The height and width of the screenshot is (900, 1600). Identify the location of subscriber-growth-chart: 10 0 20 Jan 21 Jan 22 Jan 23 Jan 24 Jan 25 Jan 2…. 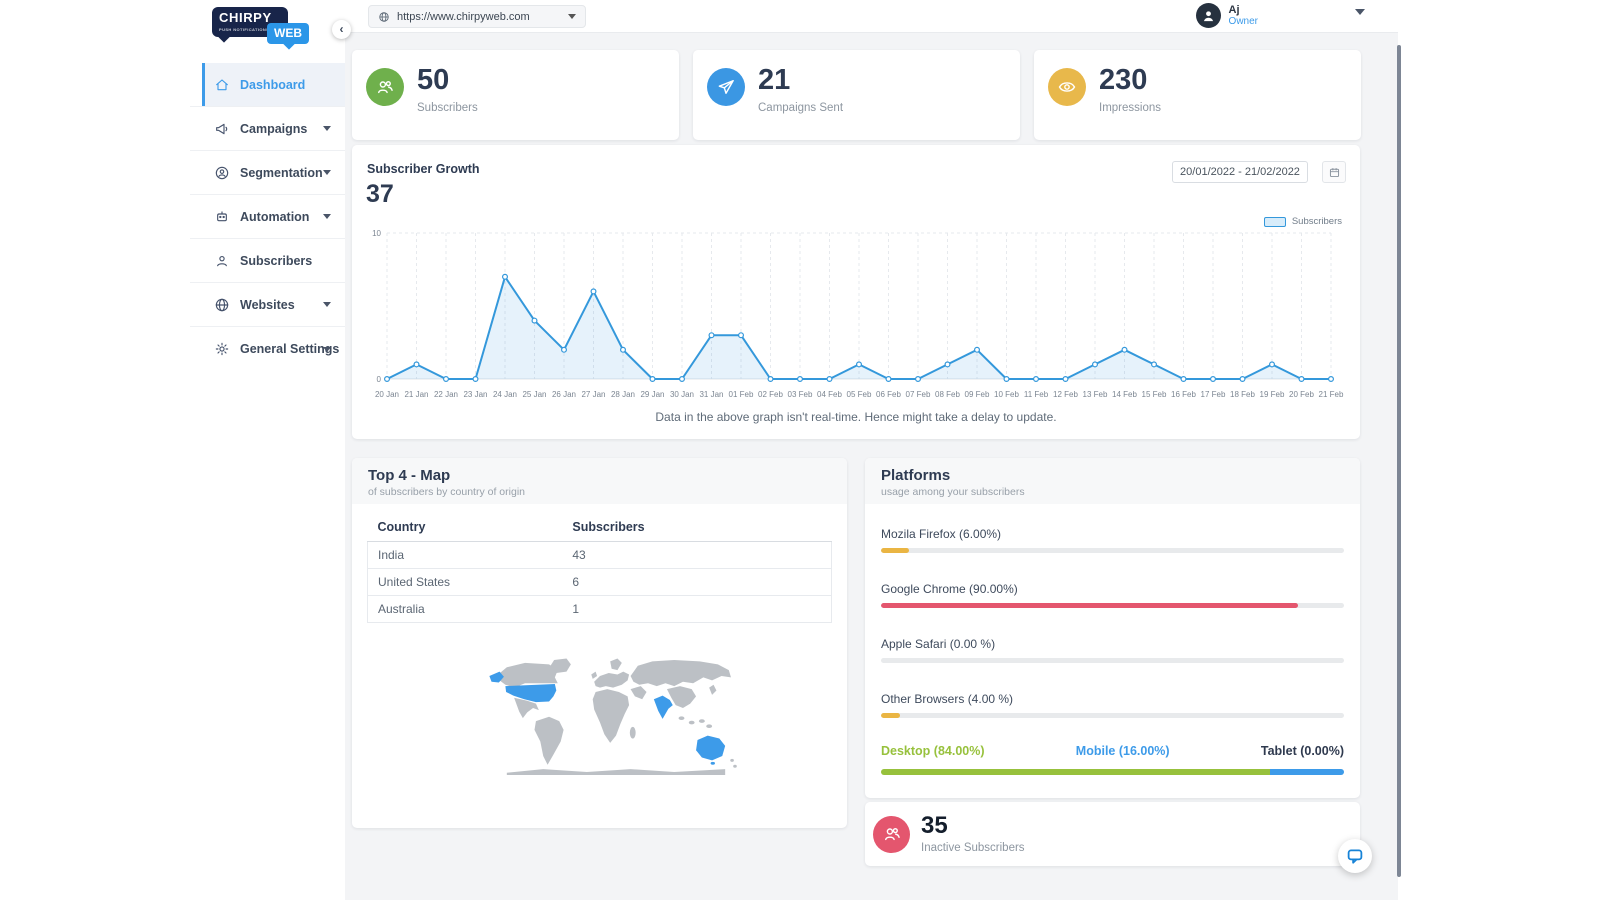
(858, 314).